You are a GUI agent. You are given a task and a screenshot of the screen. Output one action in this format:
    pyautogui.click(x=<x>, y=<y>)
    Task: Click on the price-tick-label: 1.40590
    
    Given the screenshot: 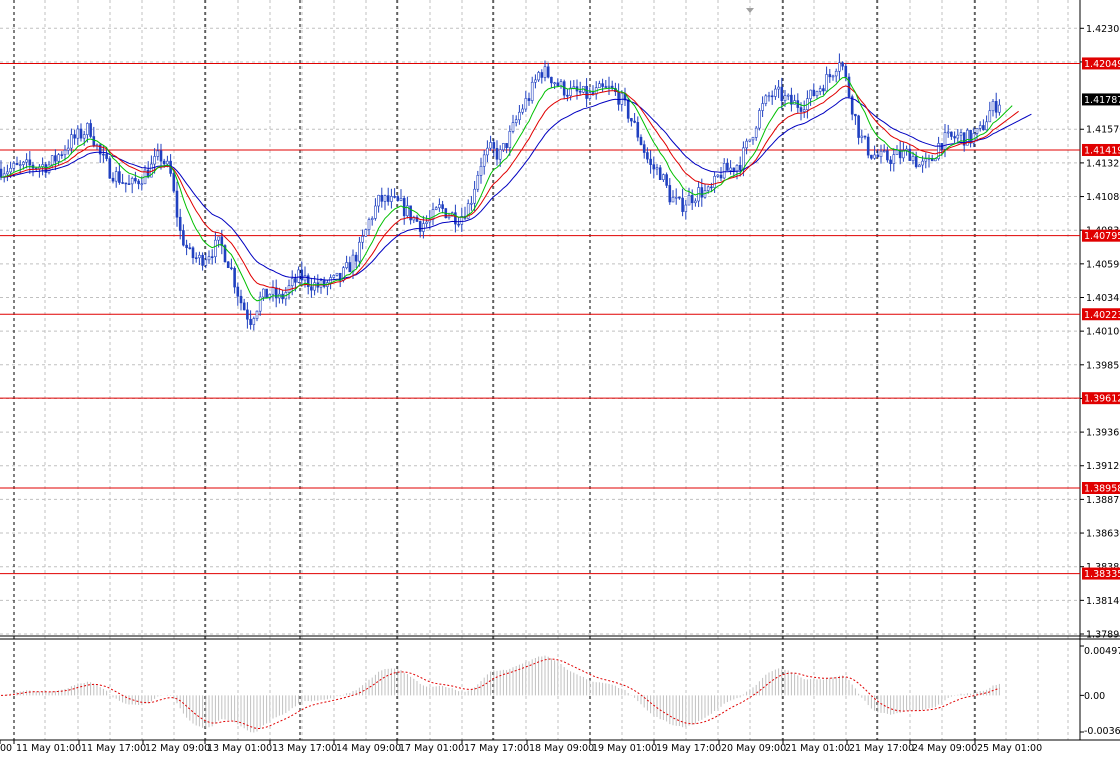 What is the action you would take?
    pyautogui.click(x=1103, y=264)
    